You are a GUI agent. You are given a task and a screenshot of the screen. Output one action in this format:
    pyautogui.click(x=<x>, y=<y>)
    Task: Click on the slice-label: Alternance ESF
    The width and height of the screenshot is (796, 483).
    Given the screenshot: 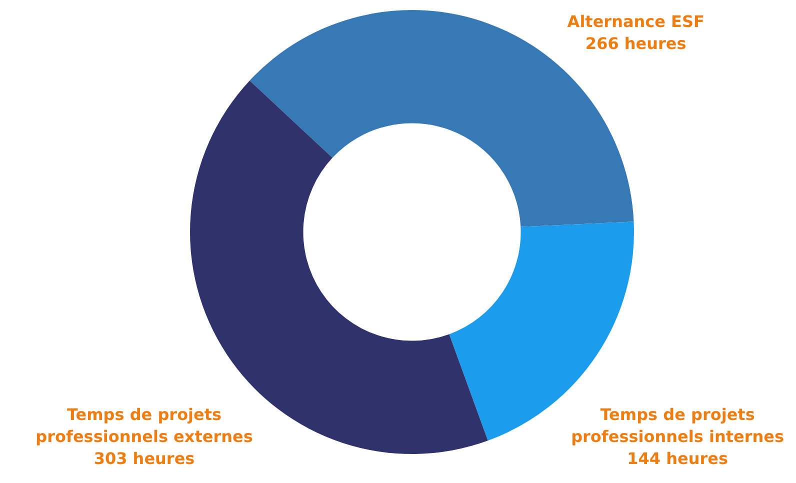 What is the action you would take?
    pyautogui.click(x=635, y=22)
    